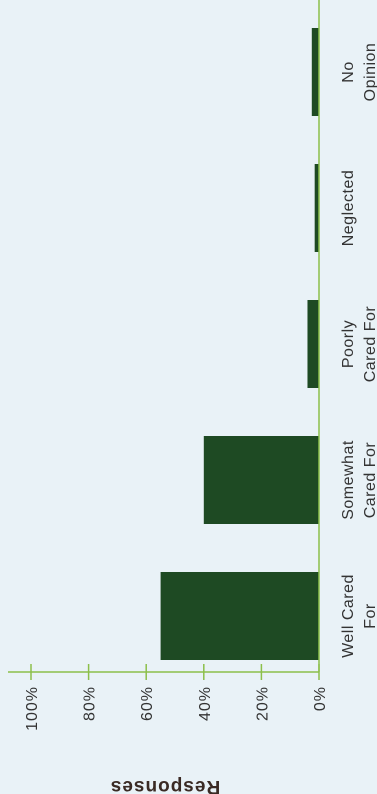 This screenshot has width=377, height=794. I want to click on category-label: No Opinion, so click(358, 72).